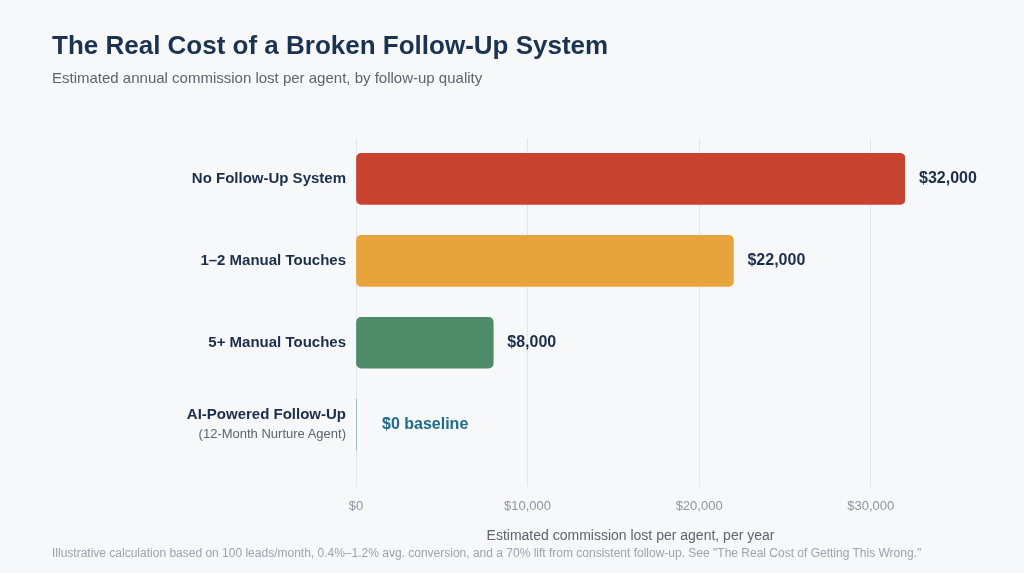  I want to click on data-label: $0 baseline, so click(425, 424).